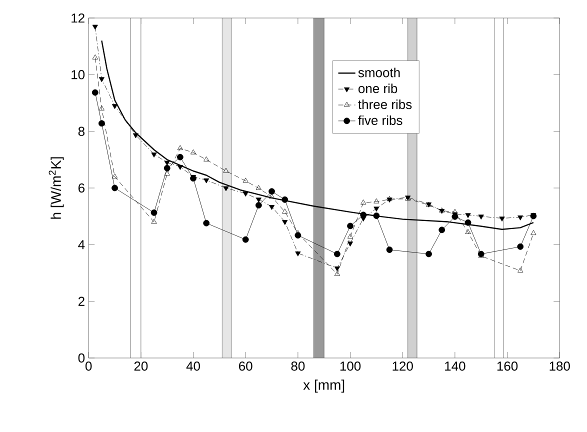 The width and height of the screenshot is (587, 432). Describe the element at coordinates (455, 366) in the screenshot. I see `x-tick-label: 140` at that location.